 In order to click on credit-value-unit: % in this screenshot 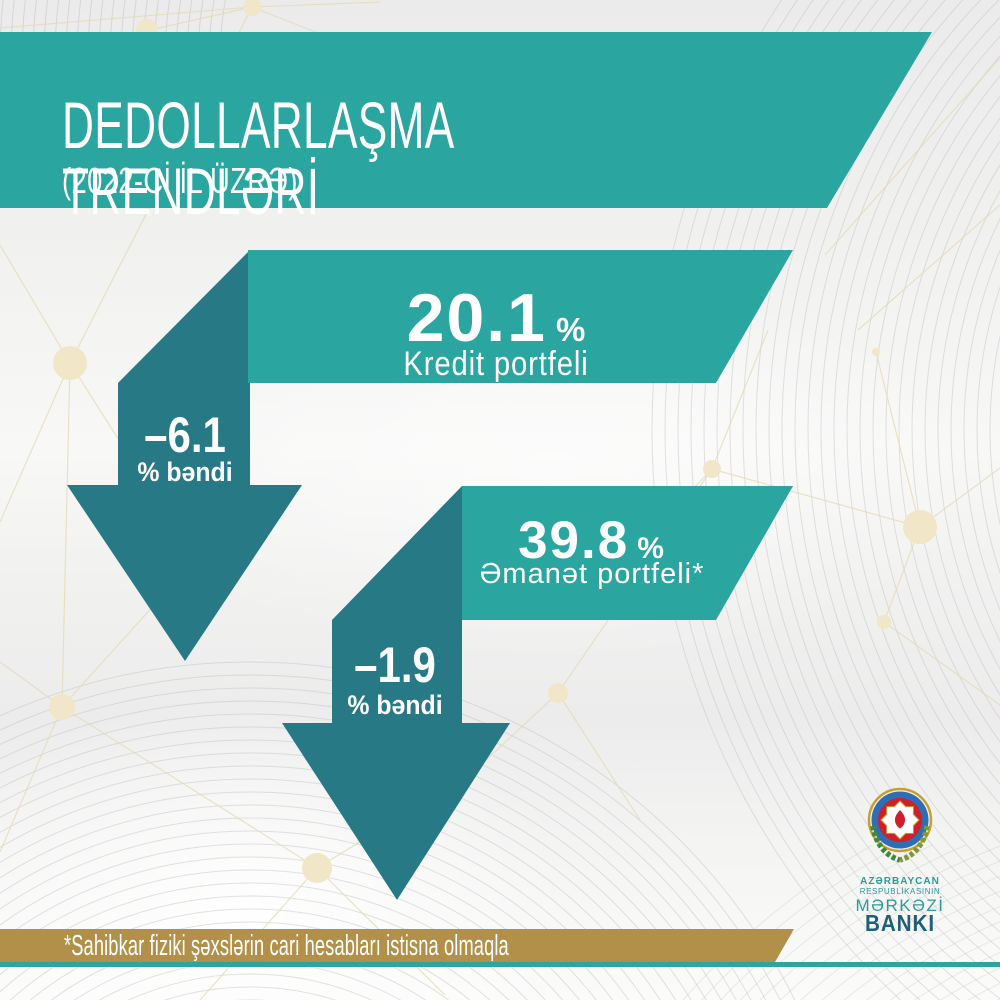, I will do `click(571, 329)`.